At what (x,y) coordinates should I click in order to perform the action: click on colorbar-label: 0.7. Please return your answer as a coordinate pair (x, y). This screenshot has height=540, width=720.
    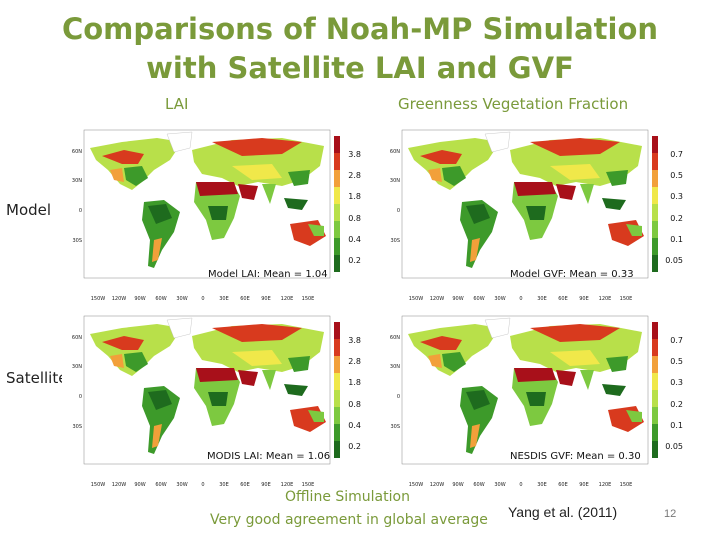
    Looking at the image, I should click on (676, 154).